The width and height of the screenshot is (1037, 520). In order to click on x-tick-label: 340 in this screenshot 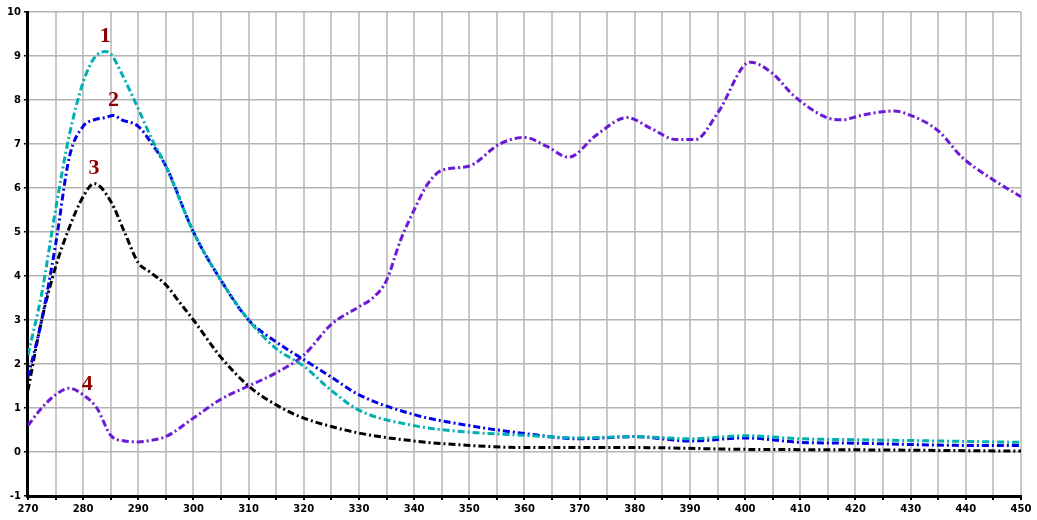, I will do `click(414, 508)`.